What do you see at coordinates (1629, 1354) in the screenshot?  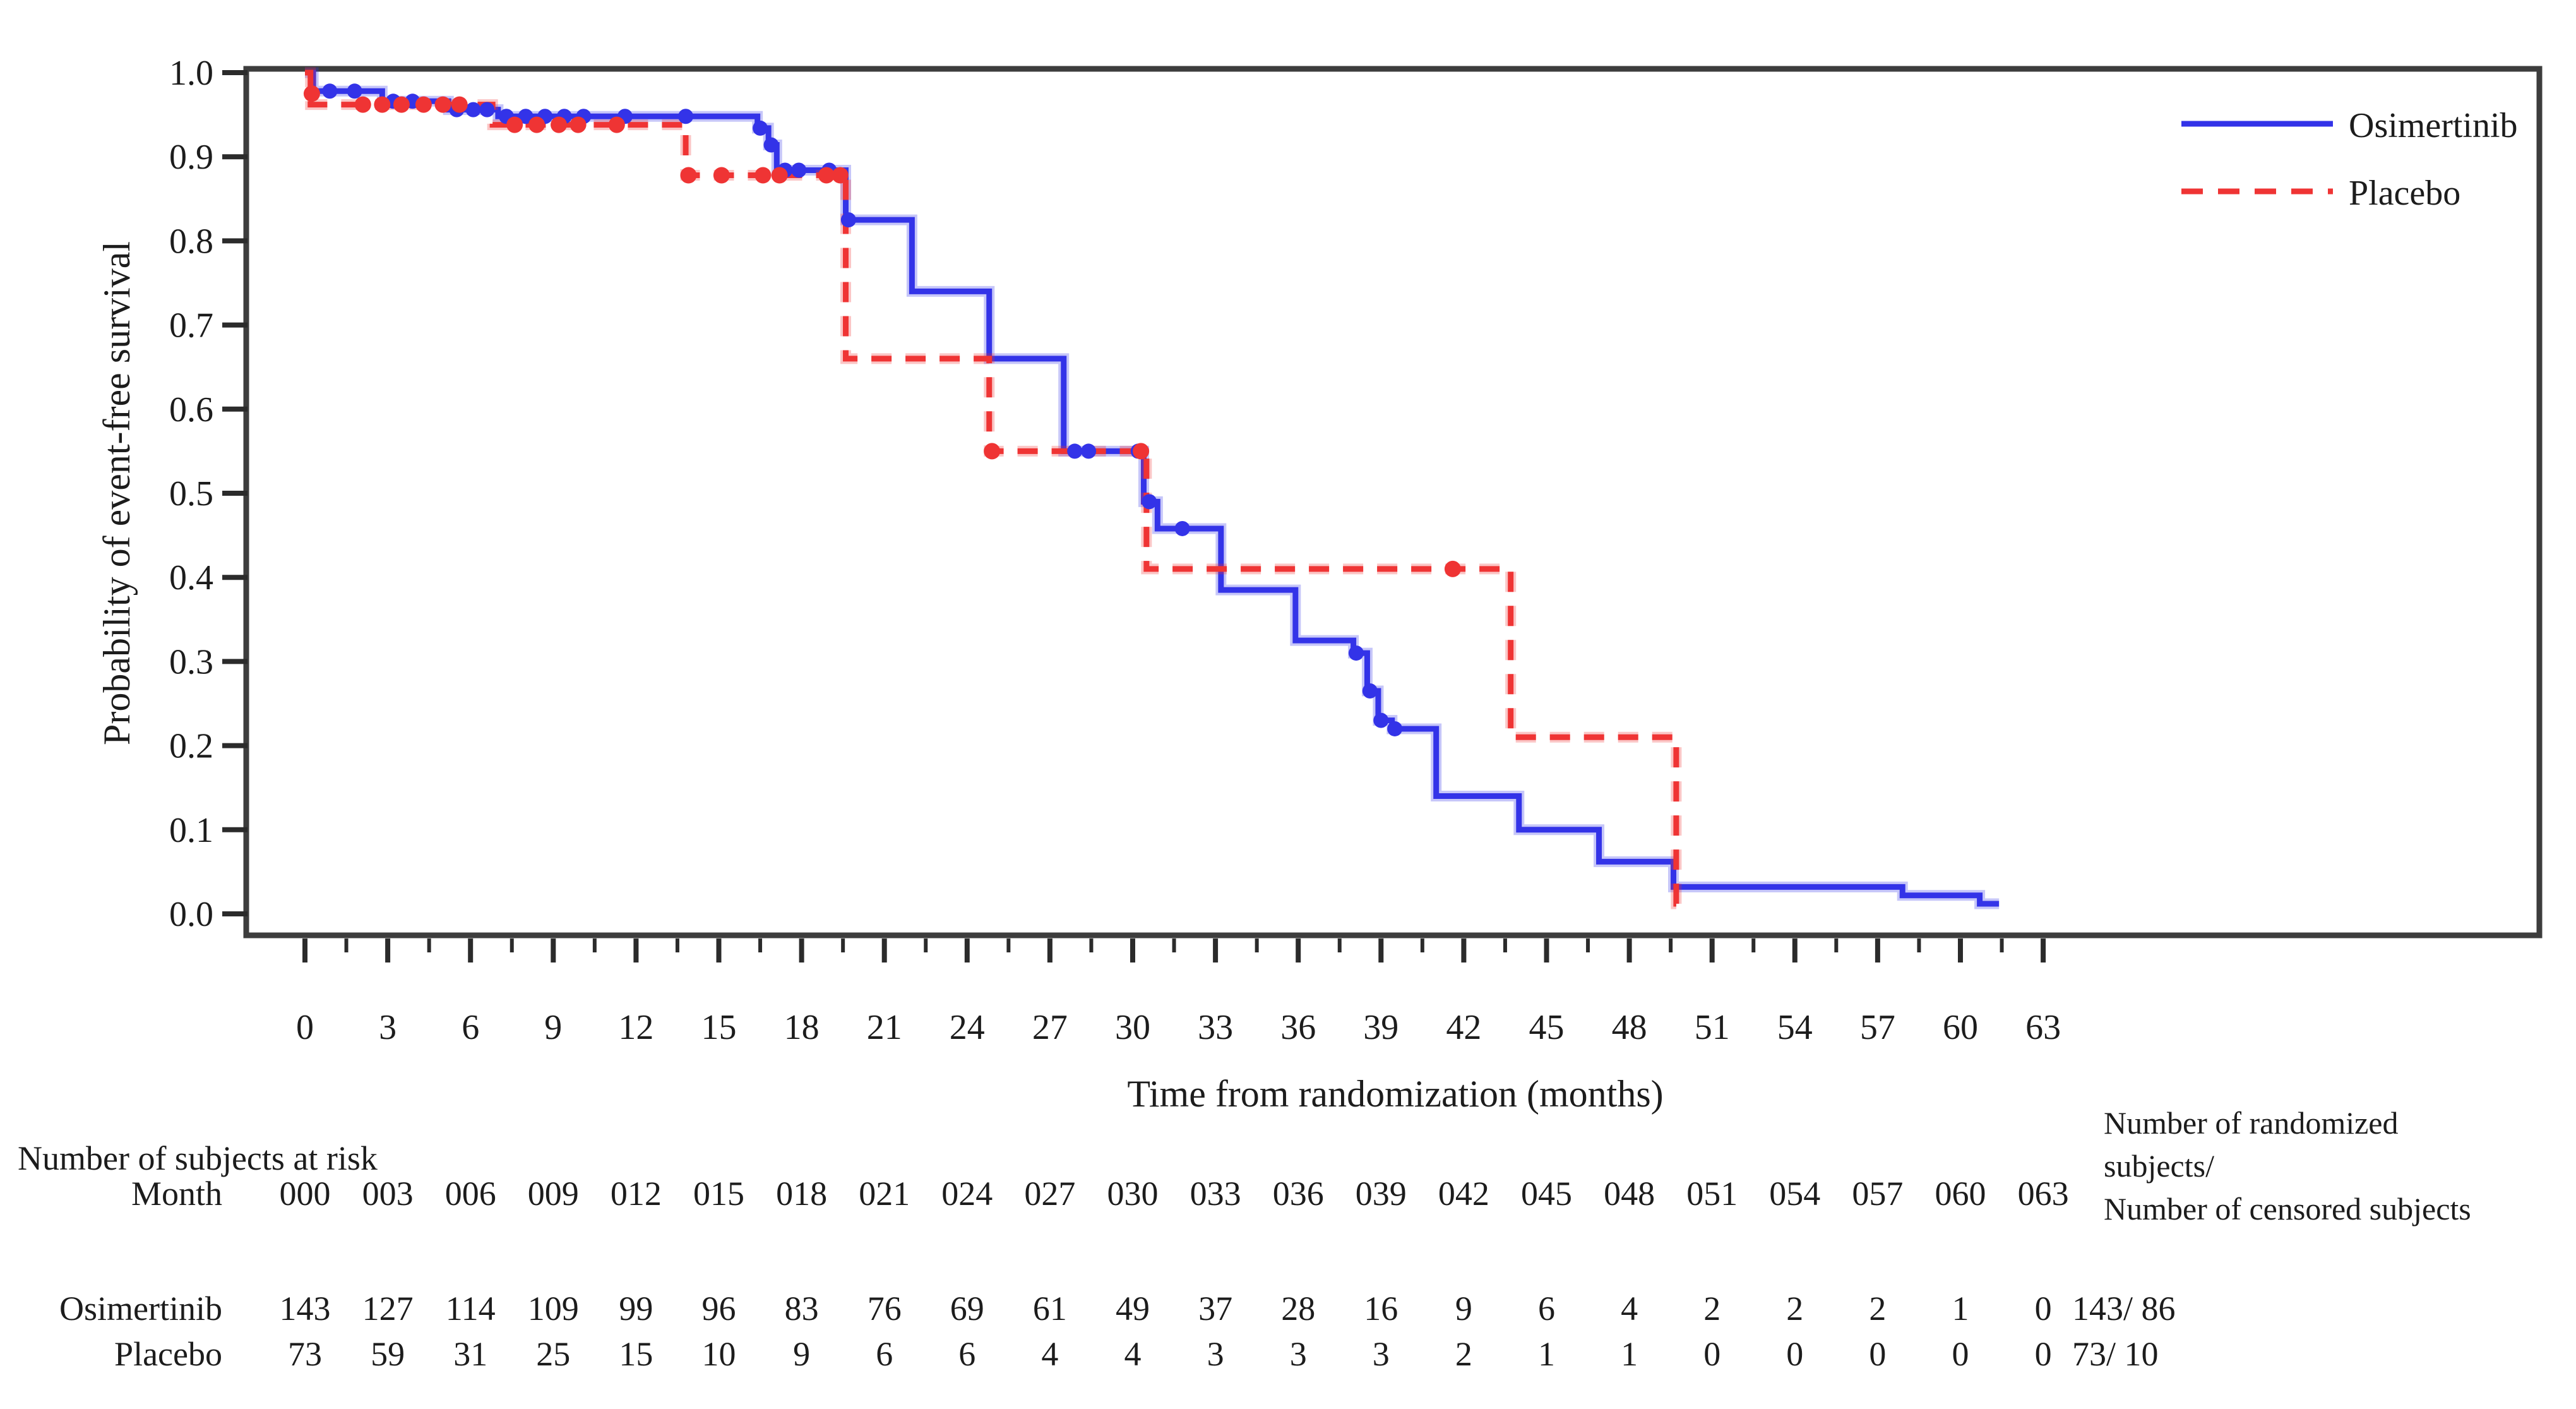 I see `risk-count-placebo: 1` at bounding box center [1629, 1354].